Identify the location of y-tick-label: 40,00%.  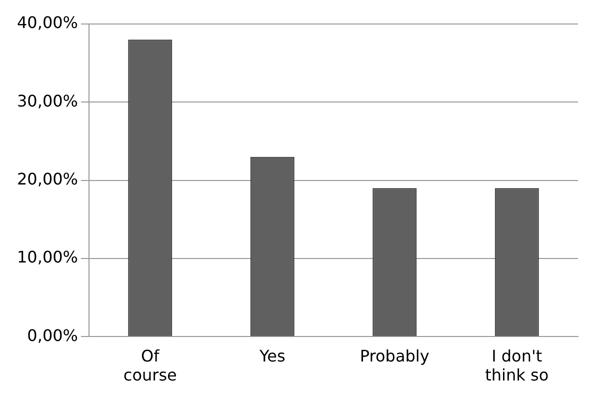
(47, 22).